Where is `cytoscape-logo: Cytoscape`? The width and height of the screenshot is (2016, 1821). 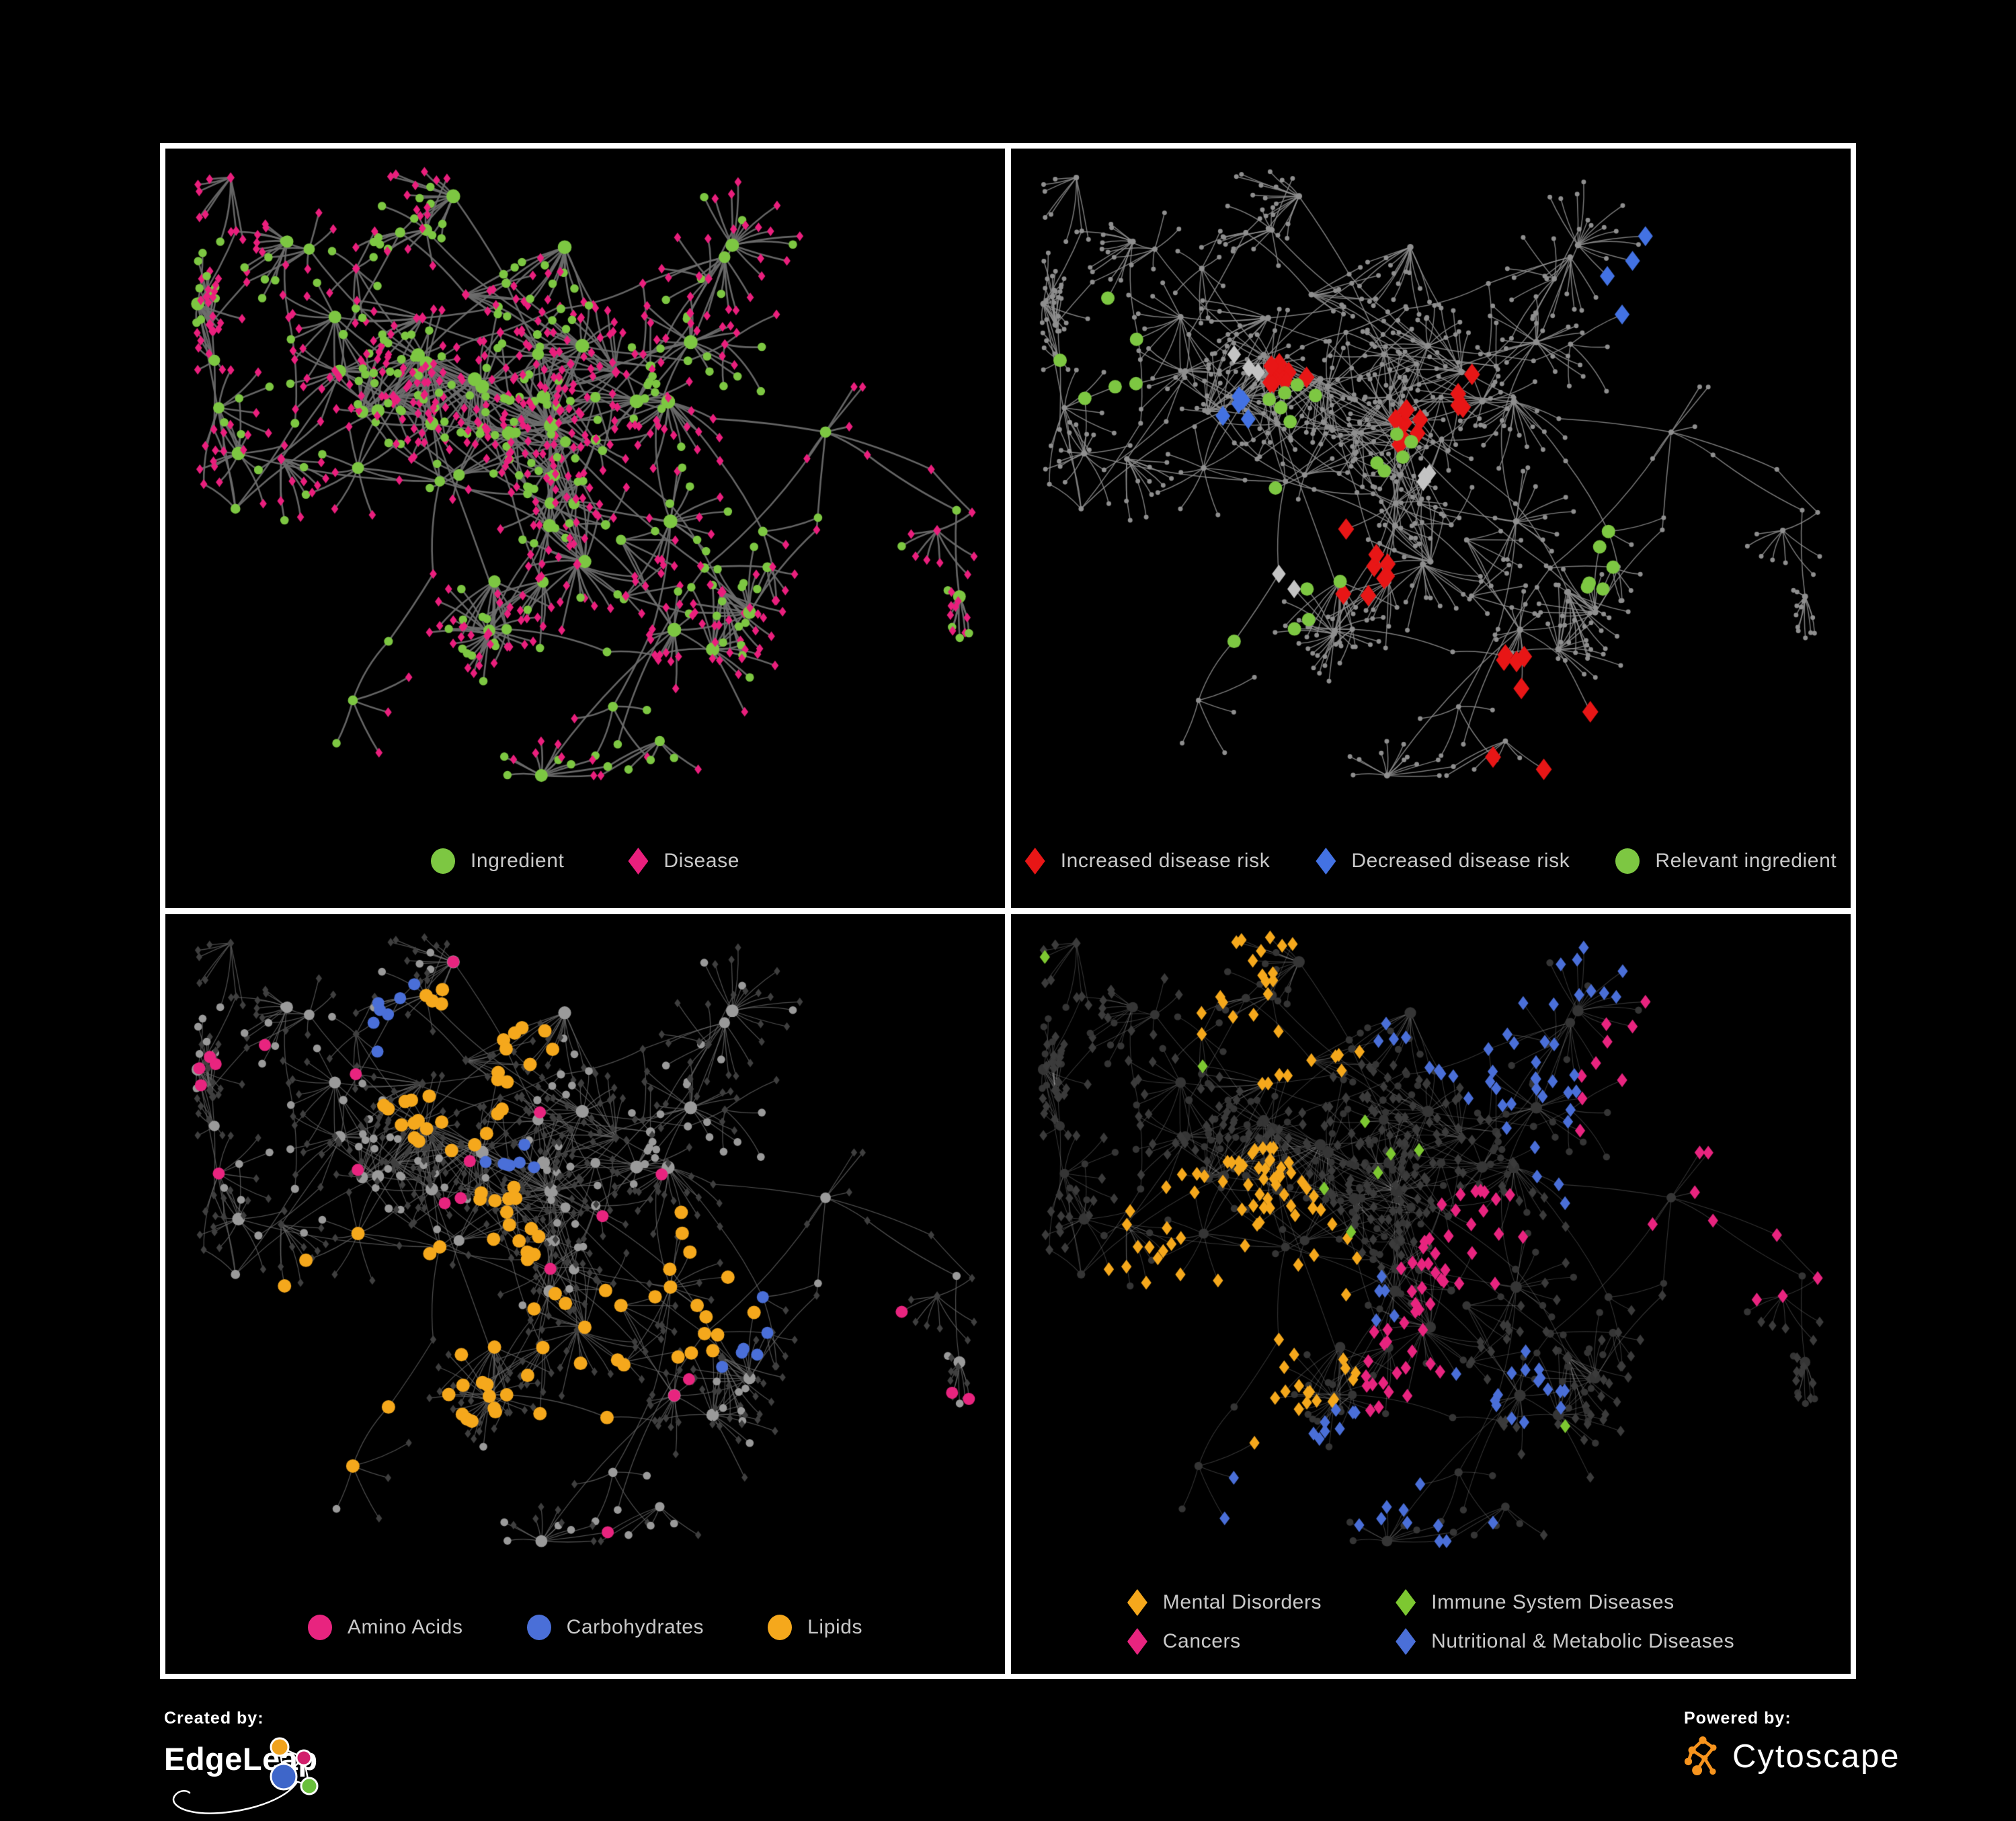
cytoscape-logo: Cytoscape is located at coordinates (1792, 1757).